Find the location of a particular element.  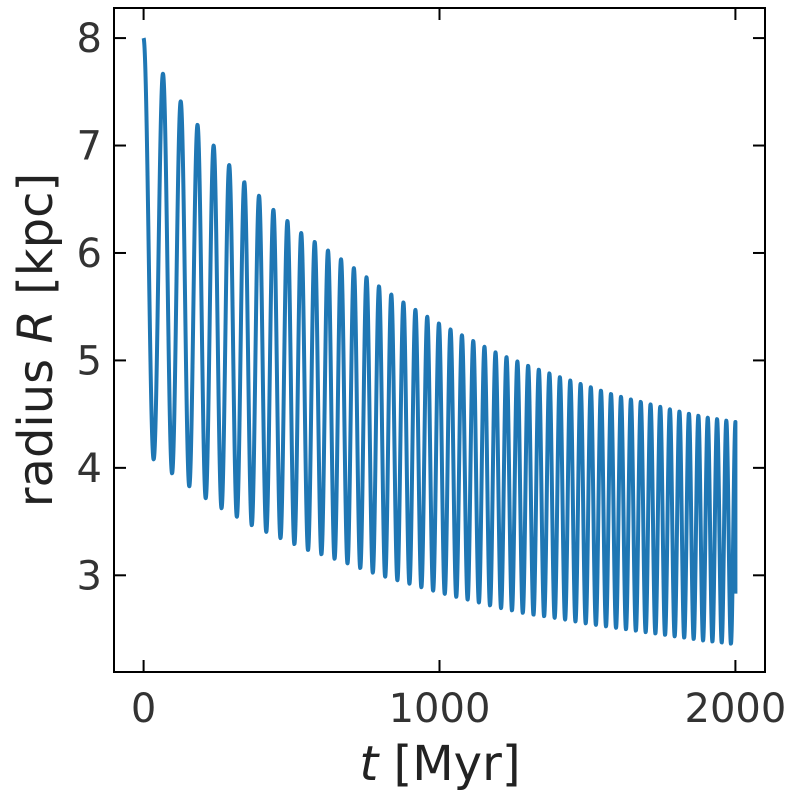

x-tick-label: 1000 is located at coordinates (440, 709).